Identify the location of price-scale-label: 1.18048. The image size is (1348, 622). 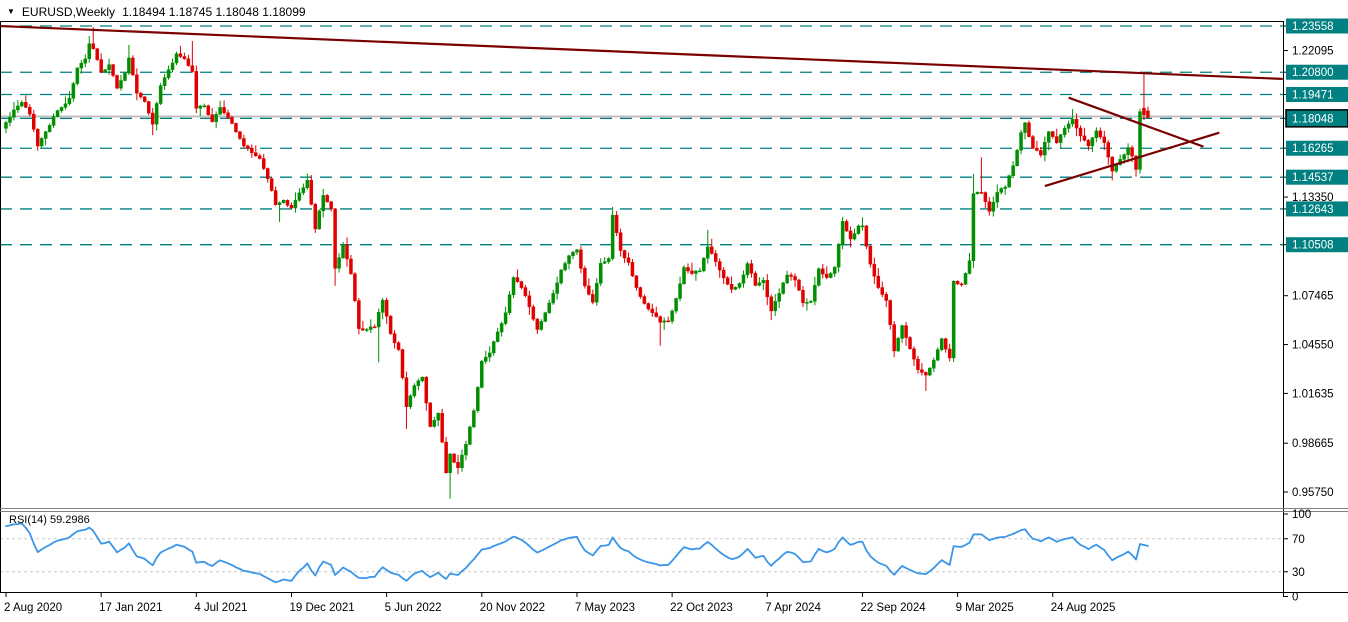
(1313, 119).